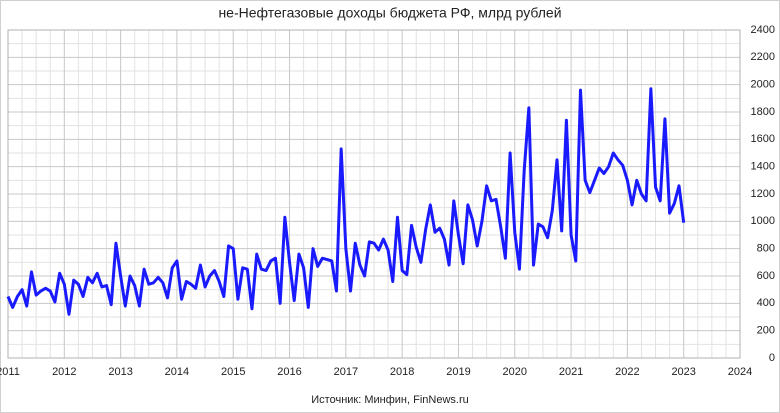  I want to click on x-tick-label: 2017, so click(346, 372).